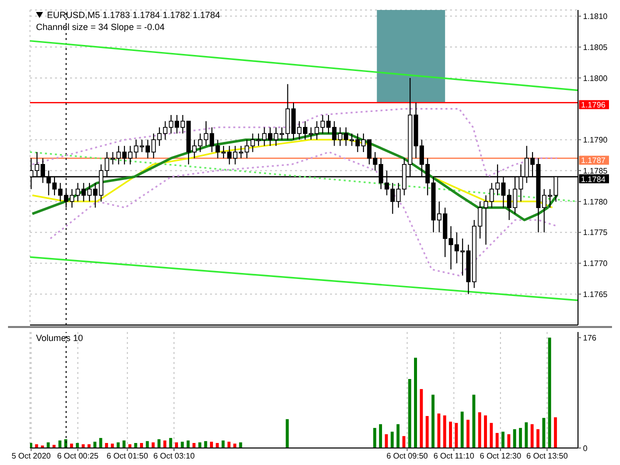 Image resolution: width=620 pixels, height=465 pixels. I want to click on y-tick-label: 176, so click(590, 337).